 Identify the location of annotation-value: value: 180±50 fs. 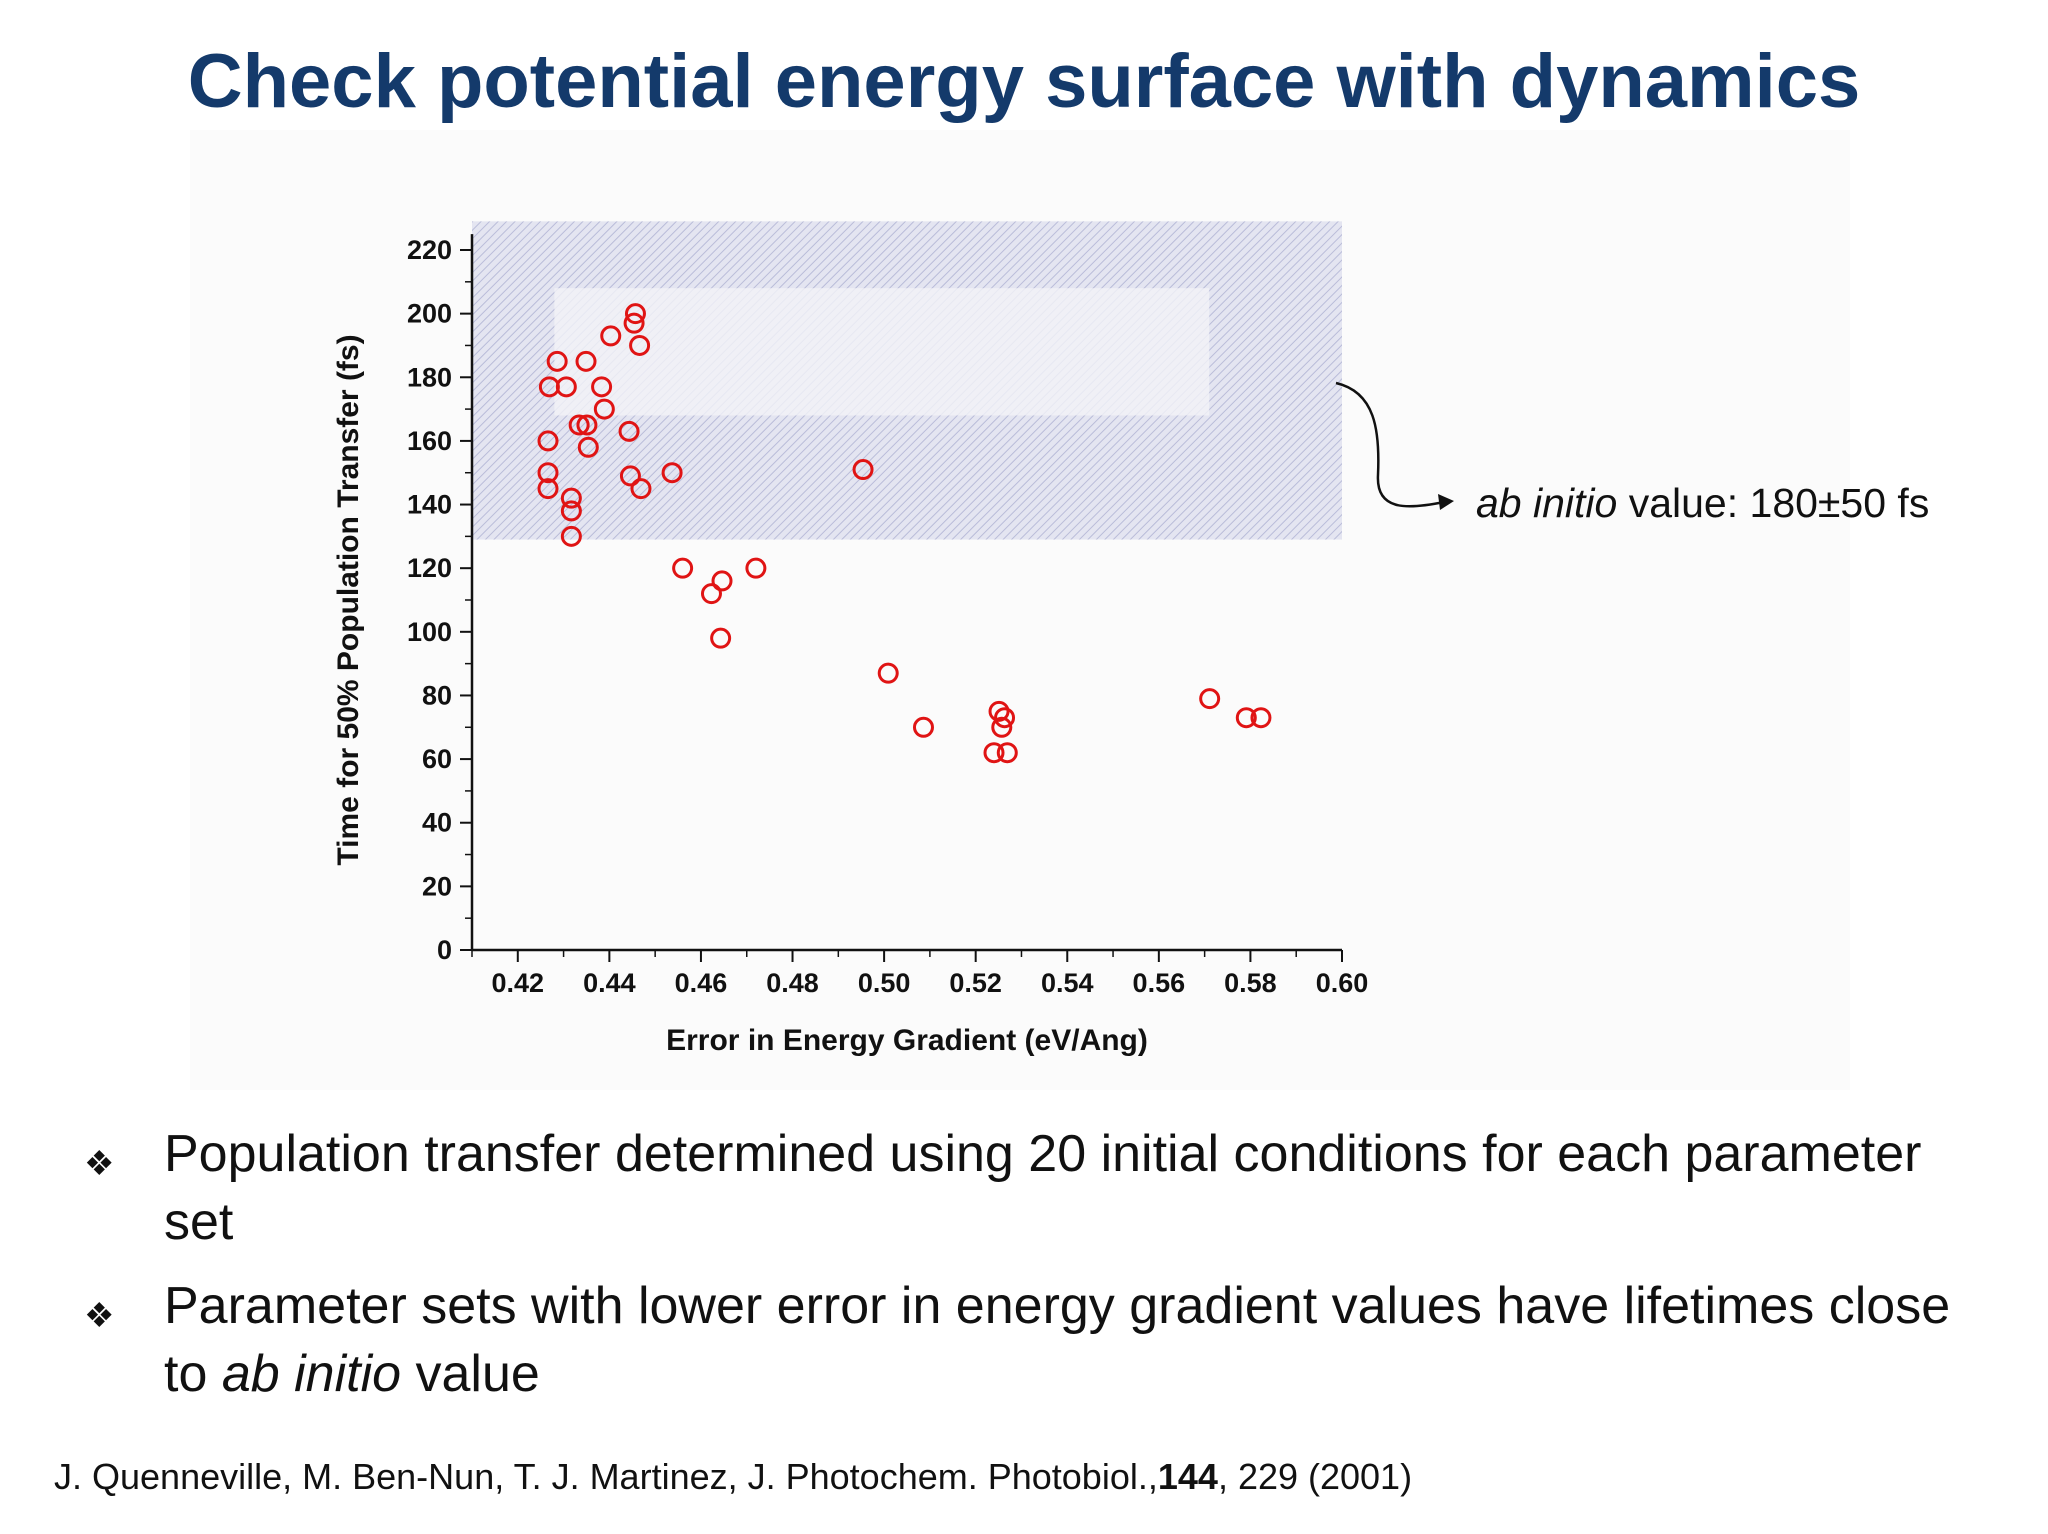
(1773, 503).